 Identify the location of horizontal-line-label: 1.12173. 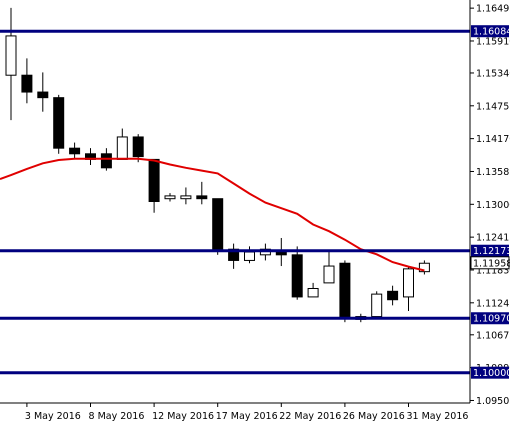
(491, 251).